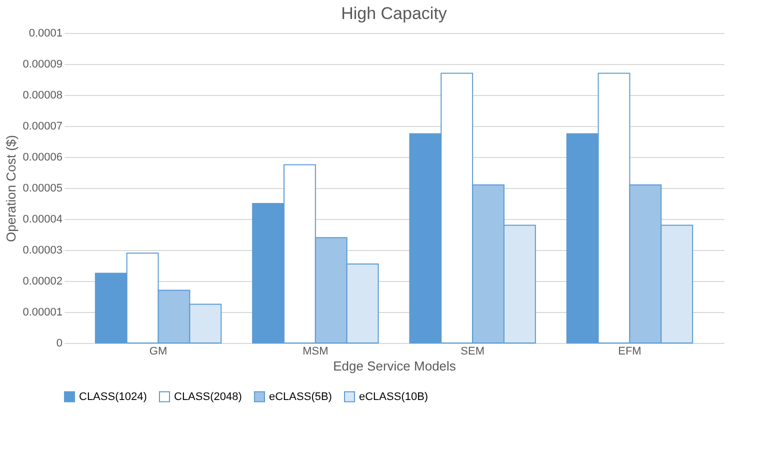 The width and height of the screenshot is (779, 472). Describe the element at coordinates (59, 344) in the screenshot. I see `y-tick-label: 0` at that location.